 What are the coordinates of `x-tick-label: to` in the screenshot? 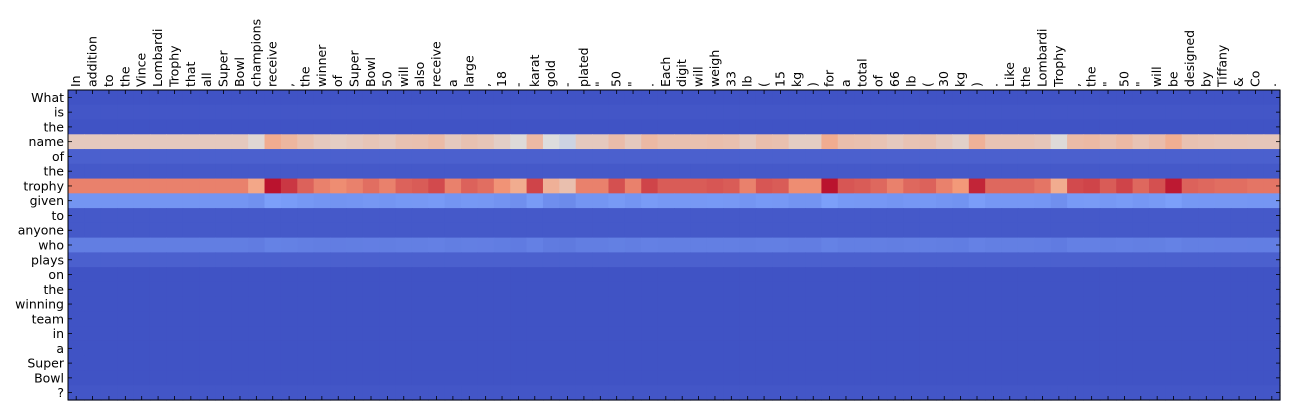 It's located at (108, 80).